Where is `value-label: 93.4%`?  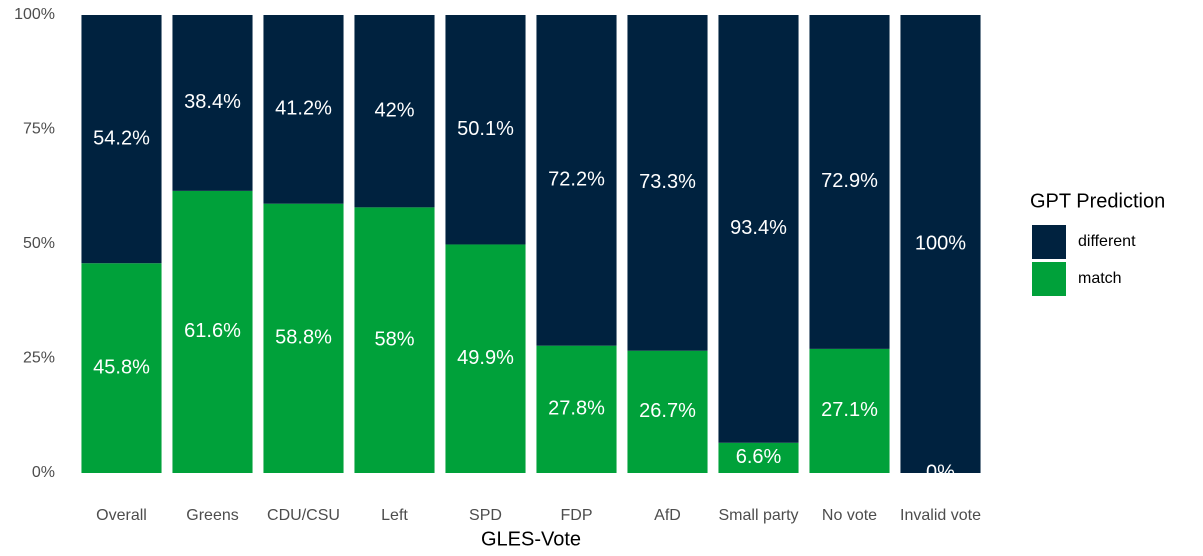 value-label: 93.4% is located at coordinates (758, 228).